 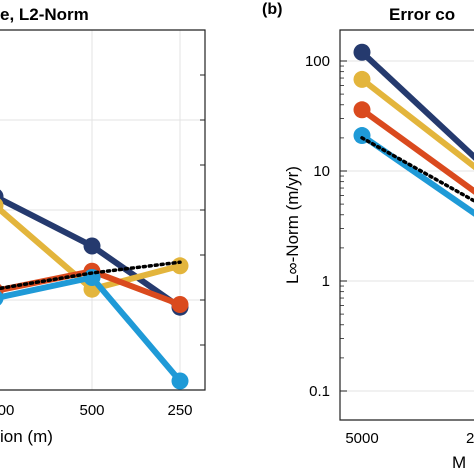 What do you see at coordinates (272, 9) in the screenshot?
I see `panel-b-label: (b)` at bounding box center [272, 9].